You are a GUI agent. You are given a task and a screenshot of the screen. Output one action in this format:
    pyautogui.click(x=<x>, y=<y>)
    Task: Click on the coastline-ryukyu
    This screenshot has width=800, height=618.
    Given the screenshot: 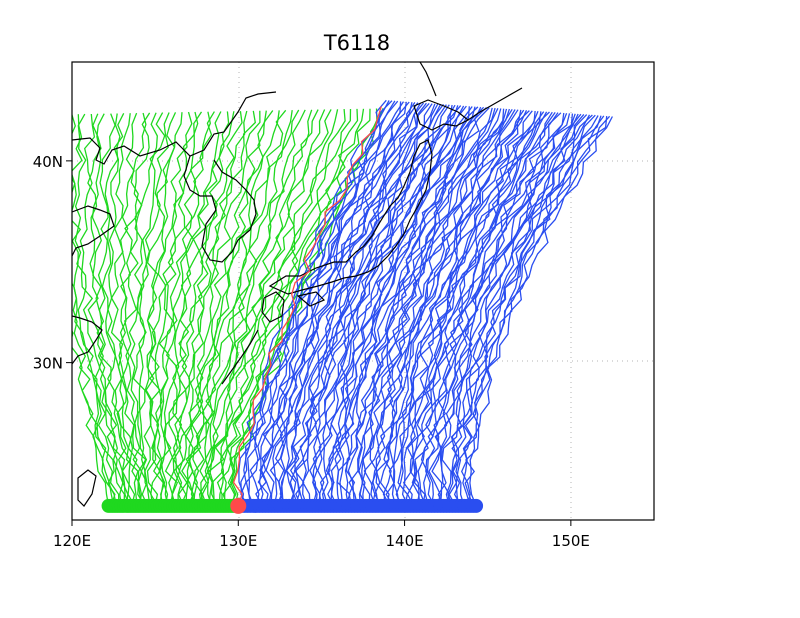 What is the action you would take?
    pyautogui.click(x=240, y=357)
    